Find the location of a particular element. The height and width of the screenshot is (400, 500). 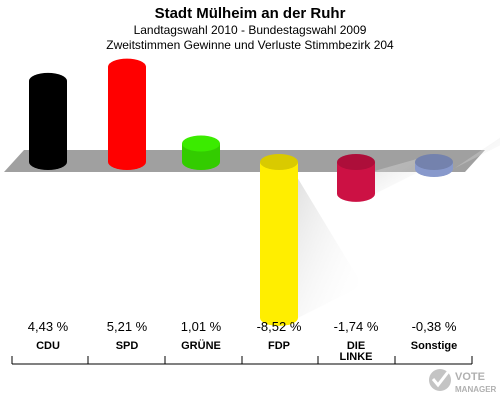

bar-cap-cdu is located at coordinates (48, 80).